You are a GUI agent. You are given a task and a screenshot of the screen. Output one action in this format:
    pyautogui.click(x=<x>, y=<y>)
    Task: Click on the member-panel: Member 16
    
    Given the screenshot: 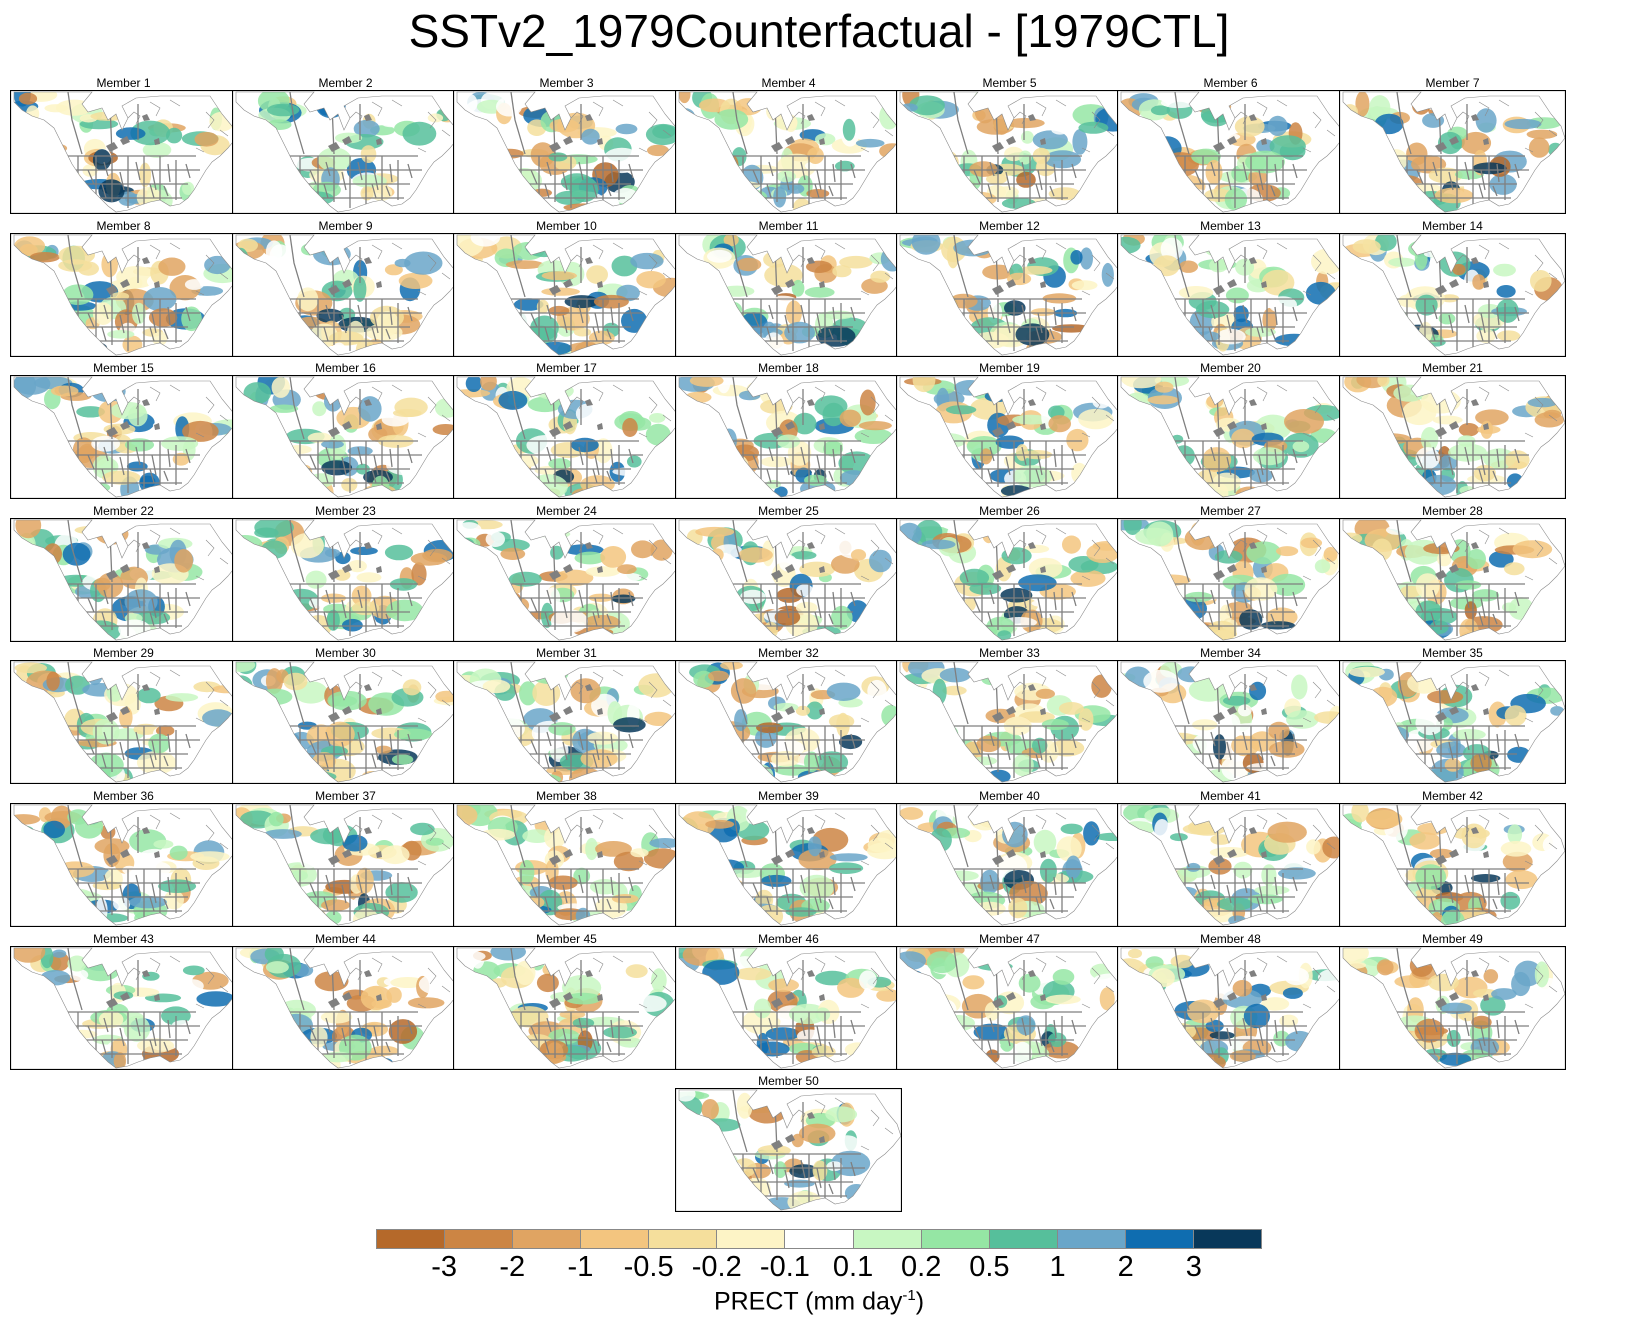 What is the action you would take?
    pyautogui.click(x=345, y=432)
    